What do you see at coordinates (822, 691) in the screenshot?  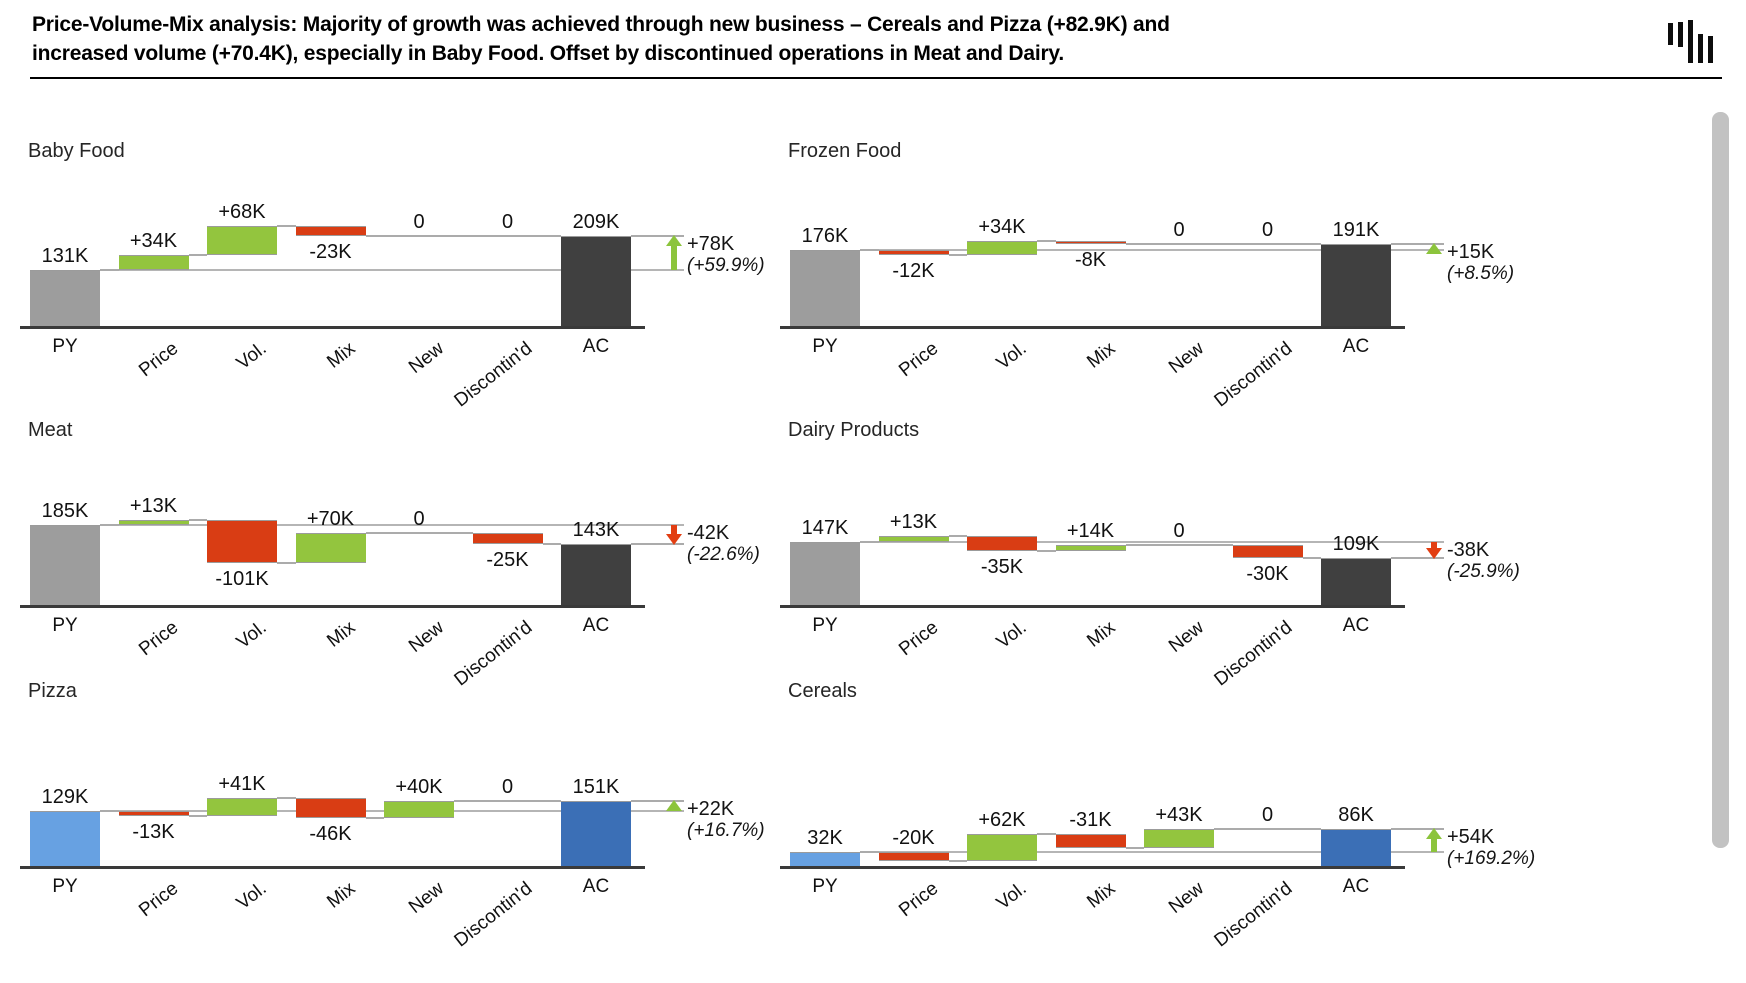 I see `chart-title: Cereals` at bounding box center [822, 691].